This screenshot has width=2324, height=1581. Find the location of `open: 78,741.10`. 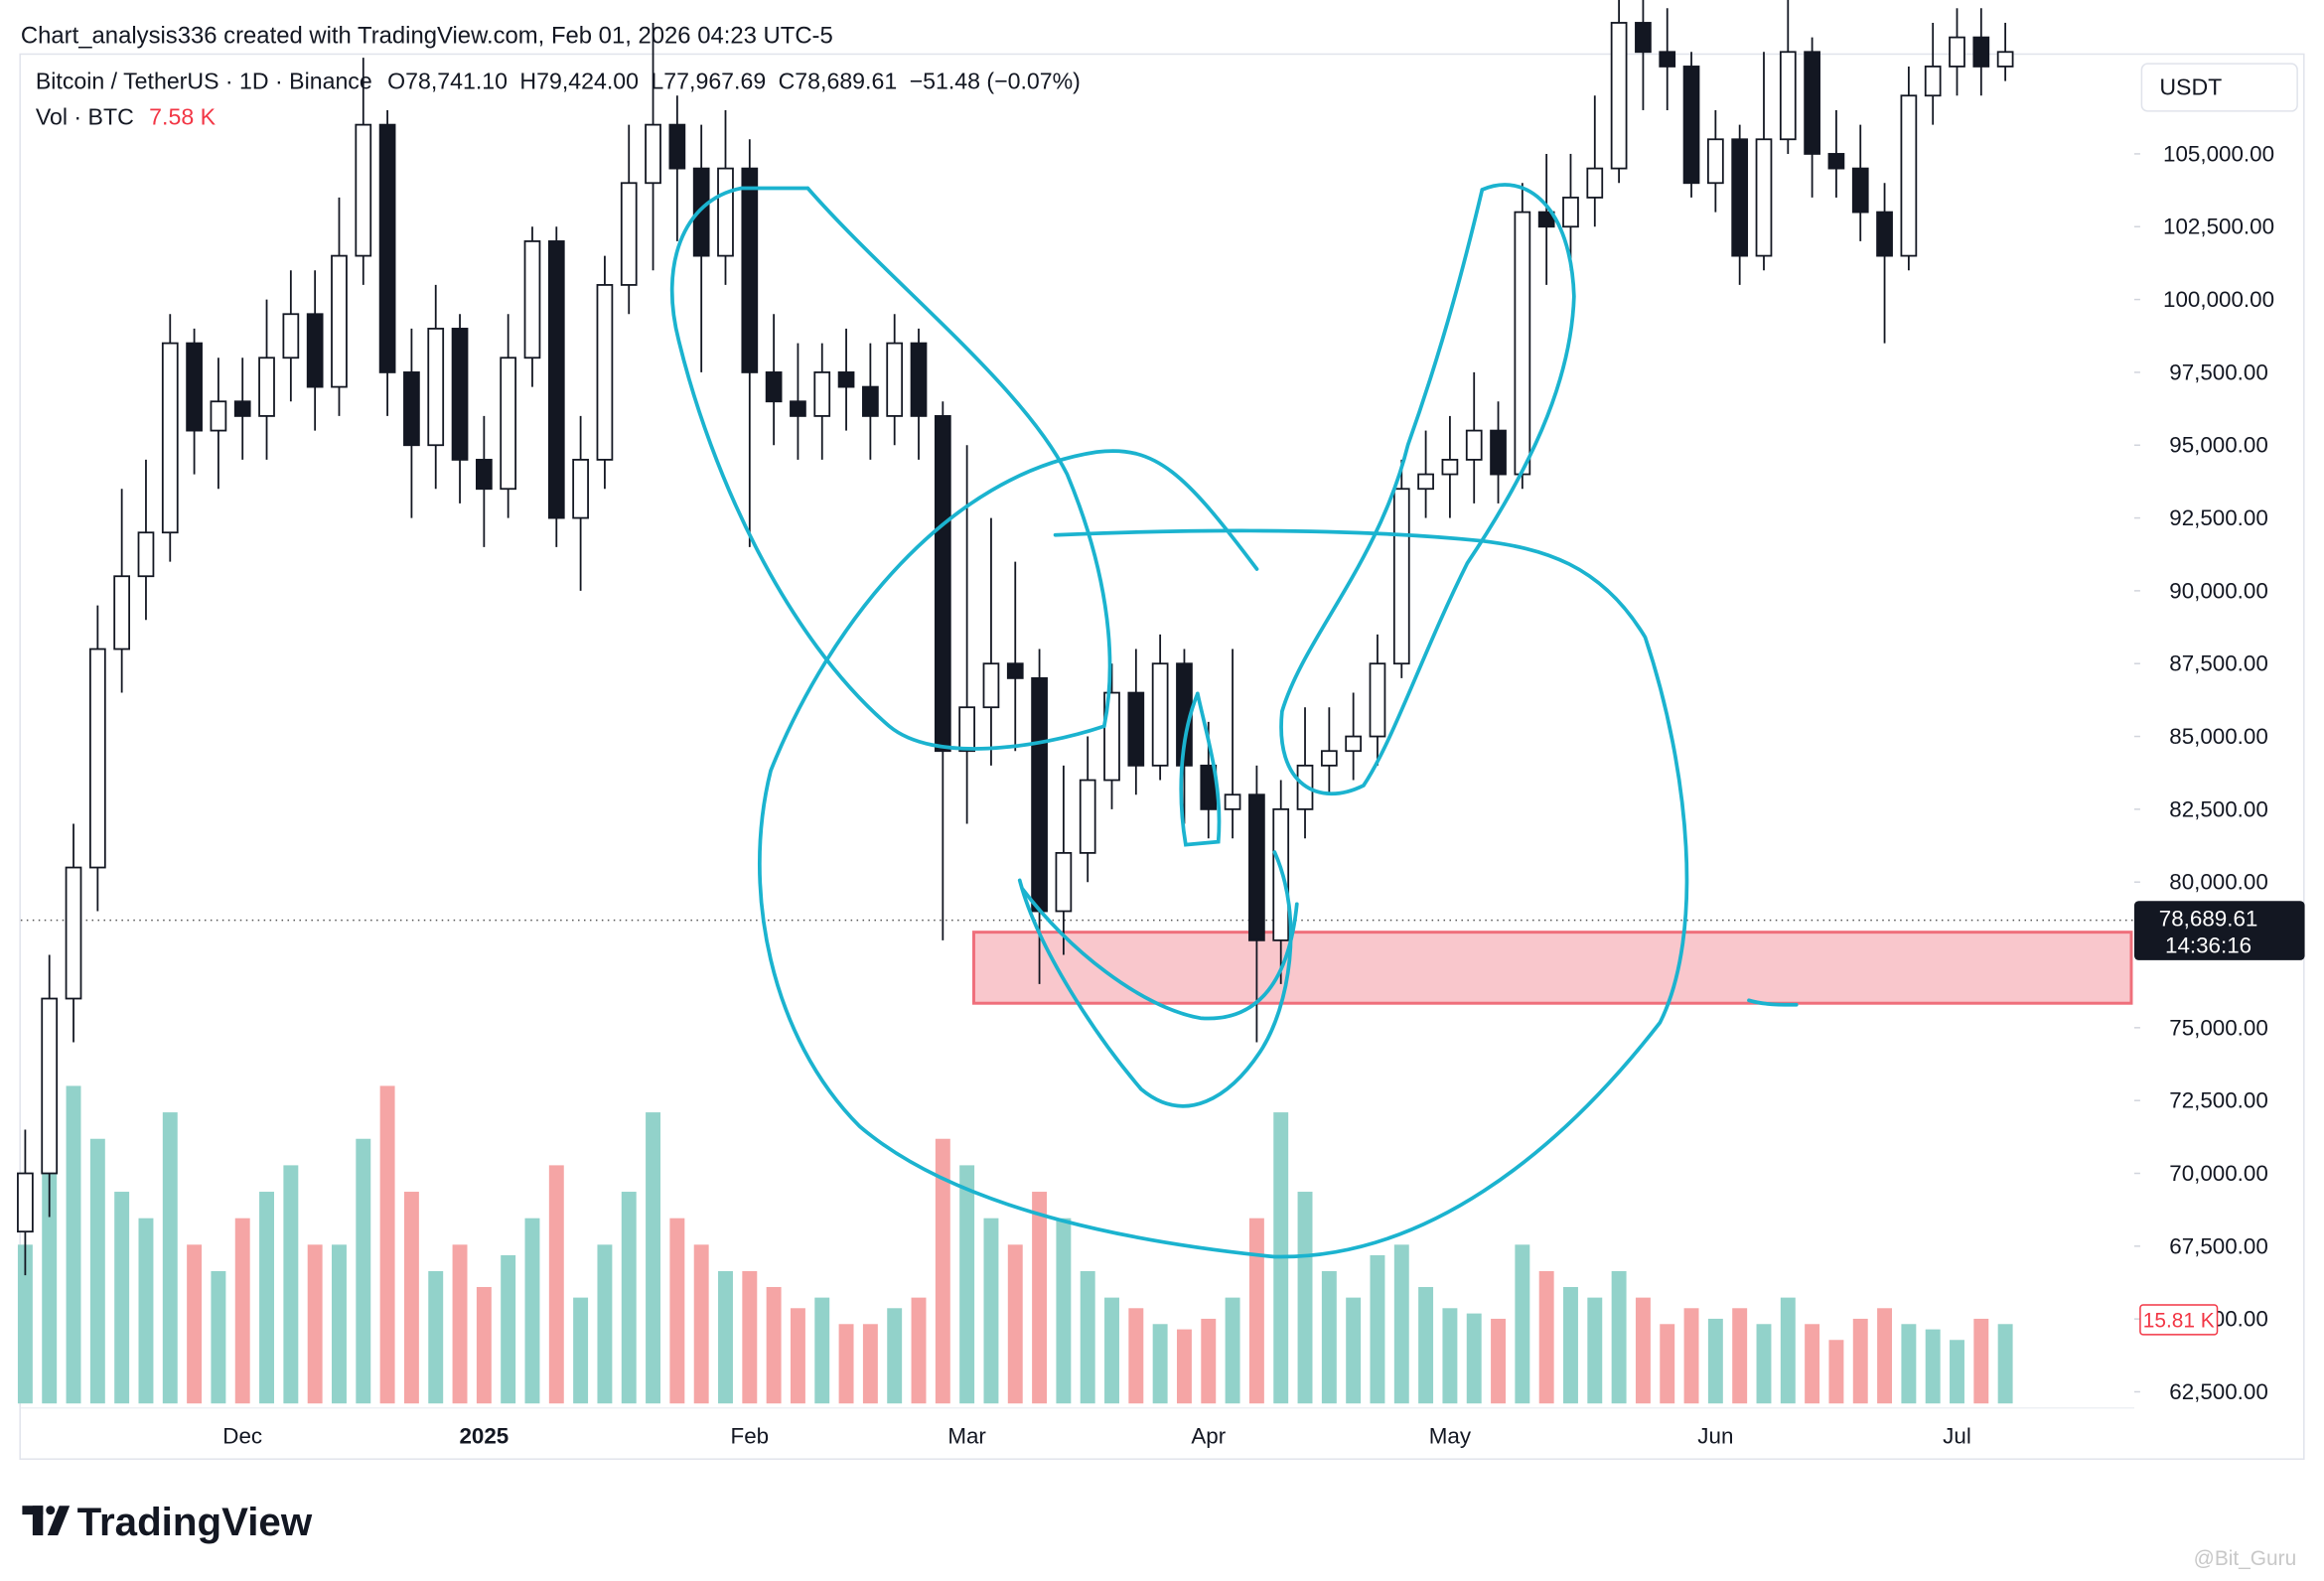

open: 78,741.10 is located at coordinates (456, 81).